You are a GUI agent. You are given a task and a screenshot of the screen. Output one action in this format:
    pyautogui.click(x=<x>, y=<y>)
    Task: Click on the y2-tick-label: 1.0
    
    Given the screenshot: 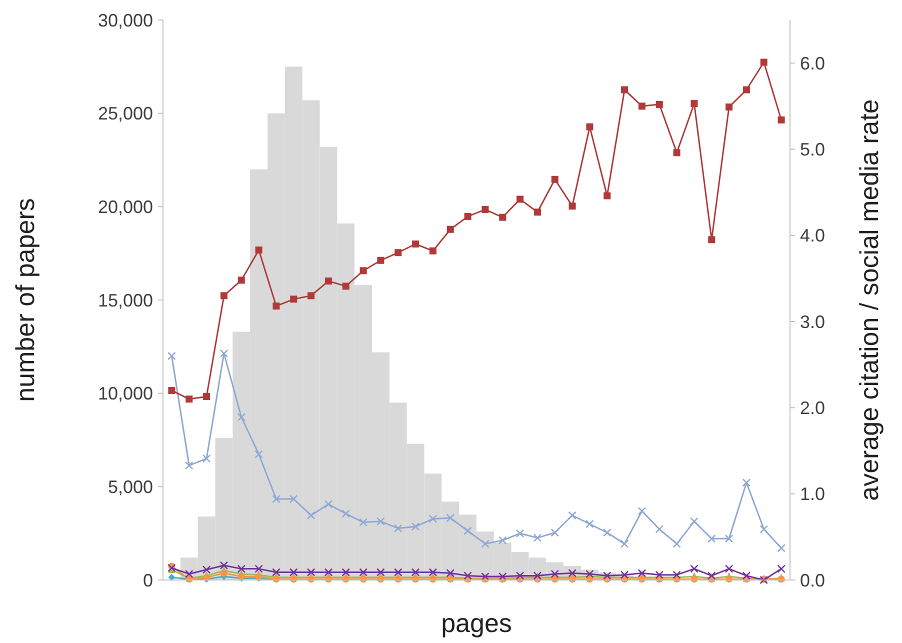 What is the action you would take?
    pyautogui.click(x=813, y=494)
    